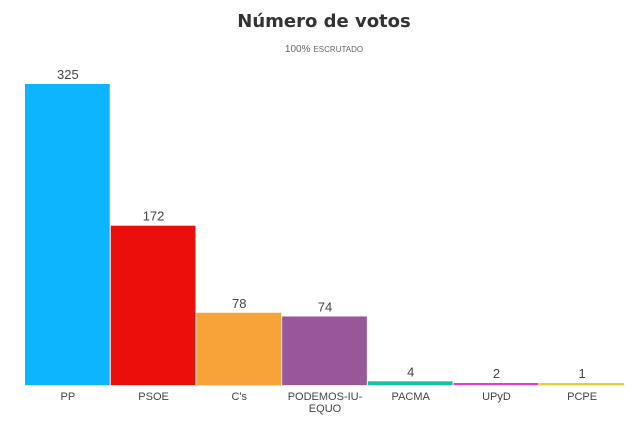 The width and height of the screenshot is (636, 435). I want to click on bar-value-label-2: 78, so click(239, 303).